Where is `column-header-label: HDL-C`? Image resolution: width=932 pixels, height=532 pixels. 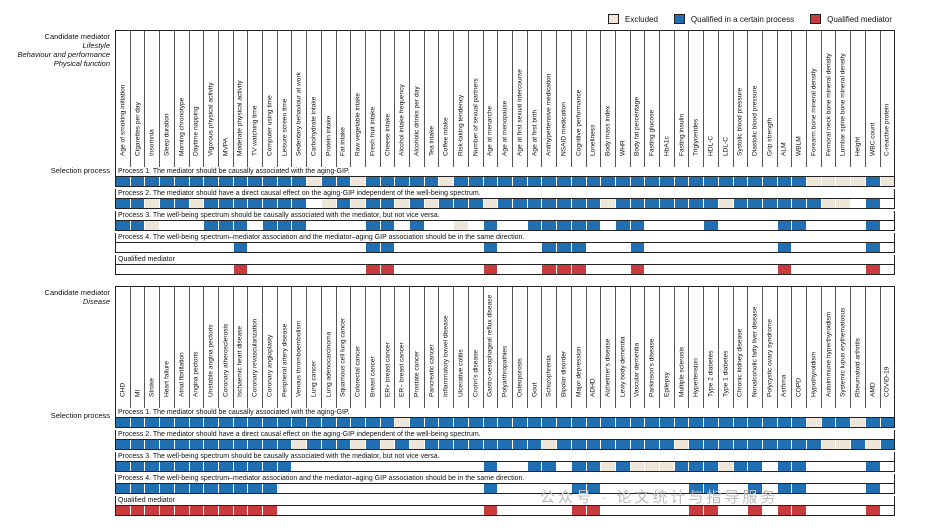 column-header-label: HDL-C is located at coordinates (711, 145).